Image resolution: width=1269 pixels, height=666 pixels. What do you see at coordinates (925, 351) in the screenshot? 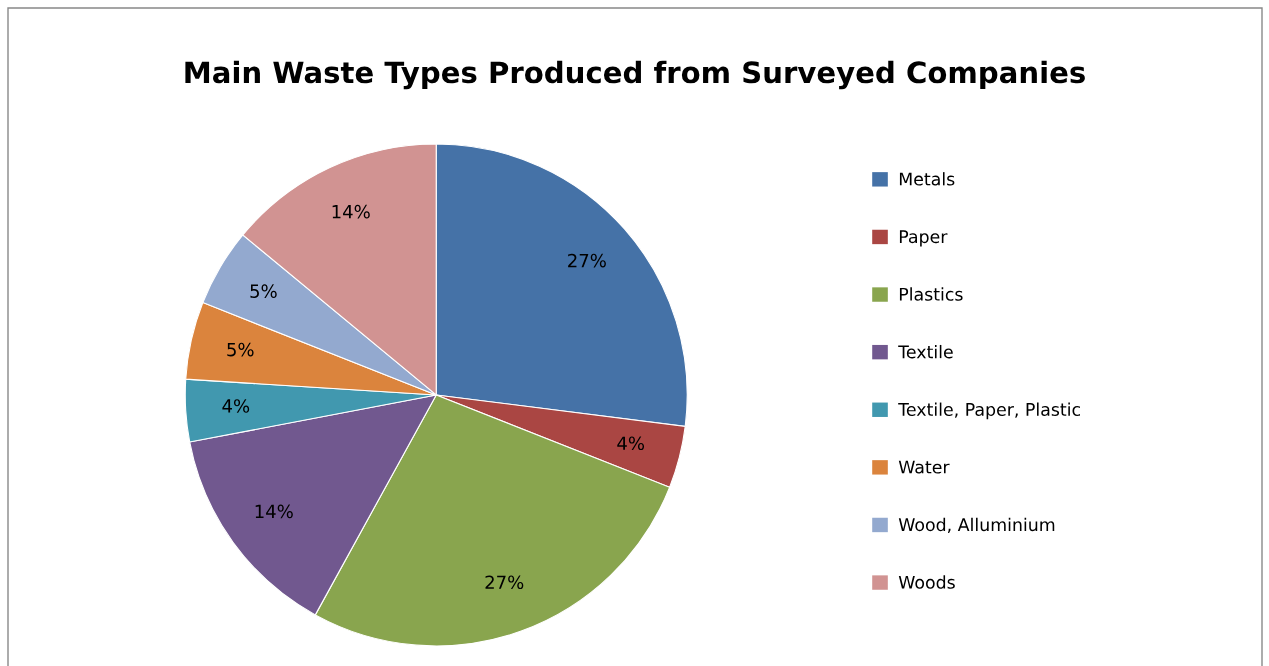
I see `legend-label: Textile` at bounding box center [925, 351].